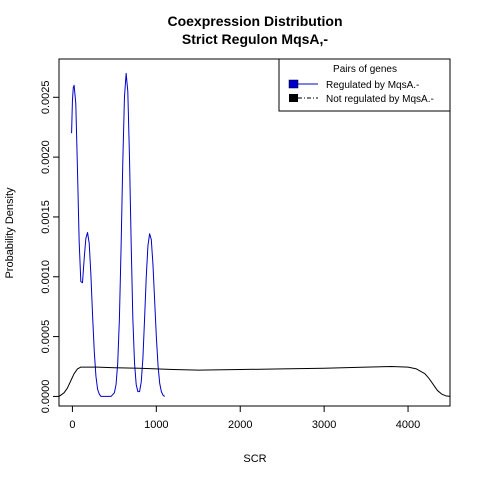  Describe the element at coordinates (46, 97) in the screenshot. I see `y-tick-label-5: 0.0025` at that location.